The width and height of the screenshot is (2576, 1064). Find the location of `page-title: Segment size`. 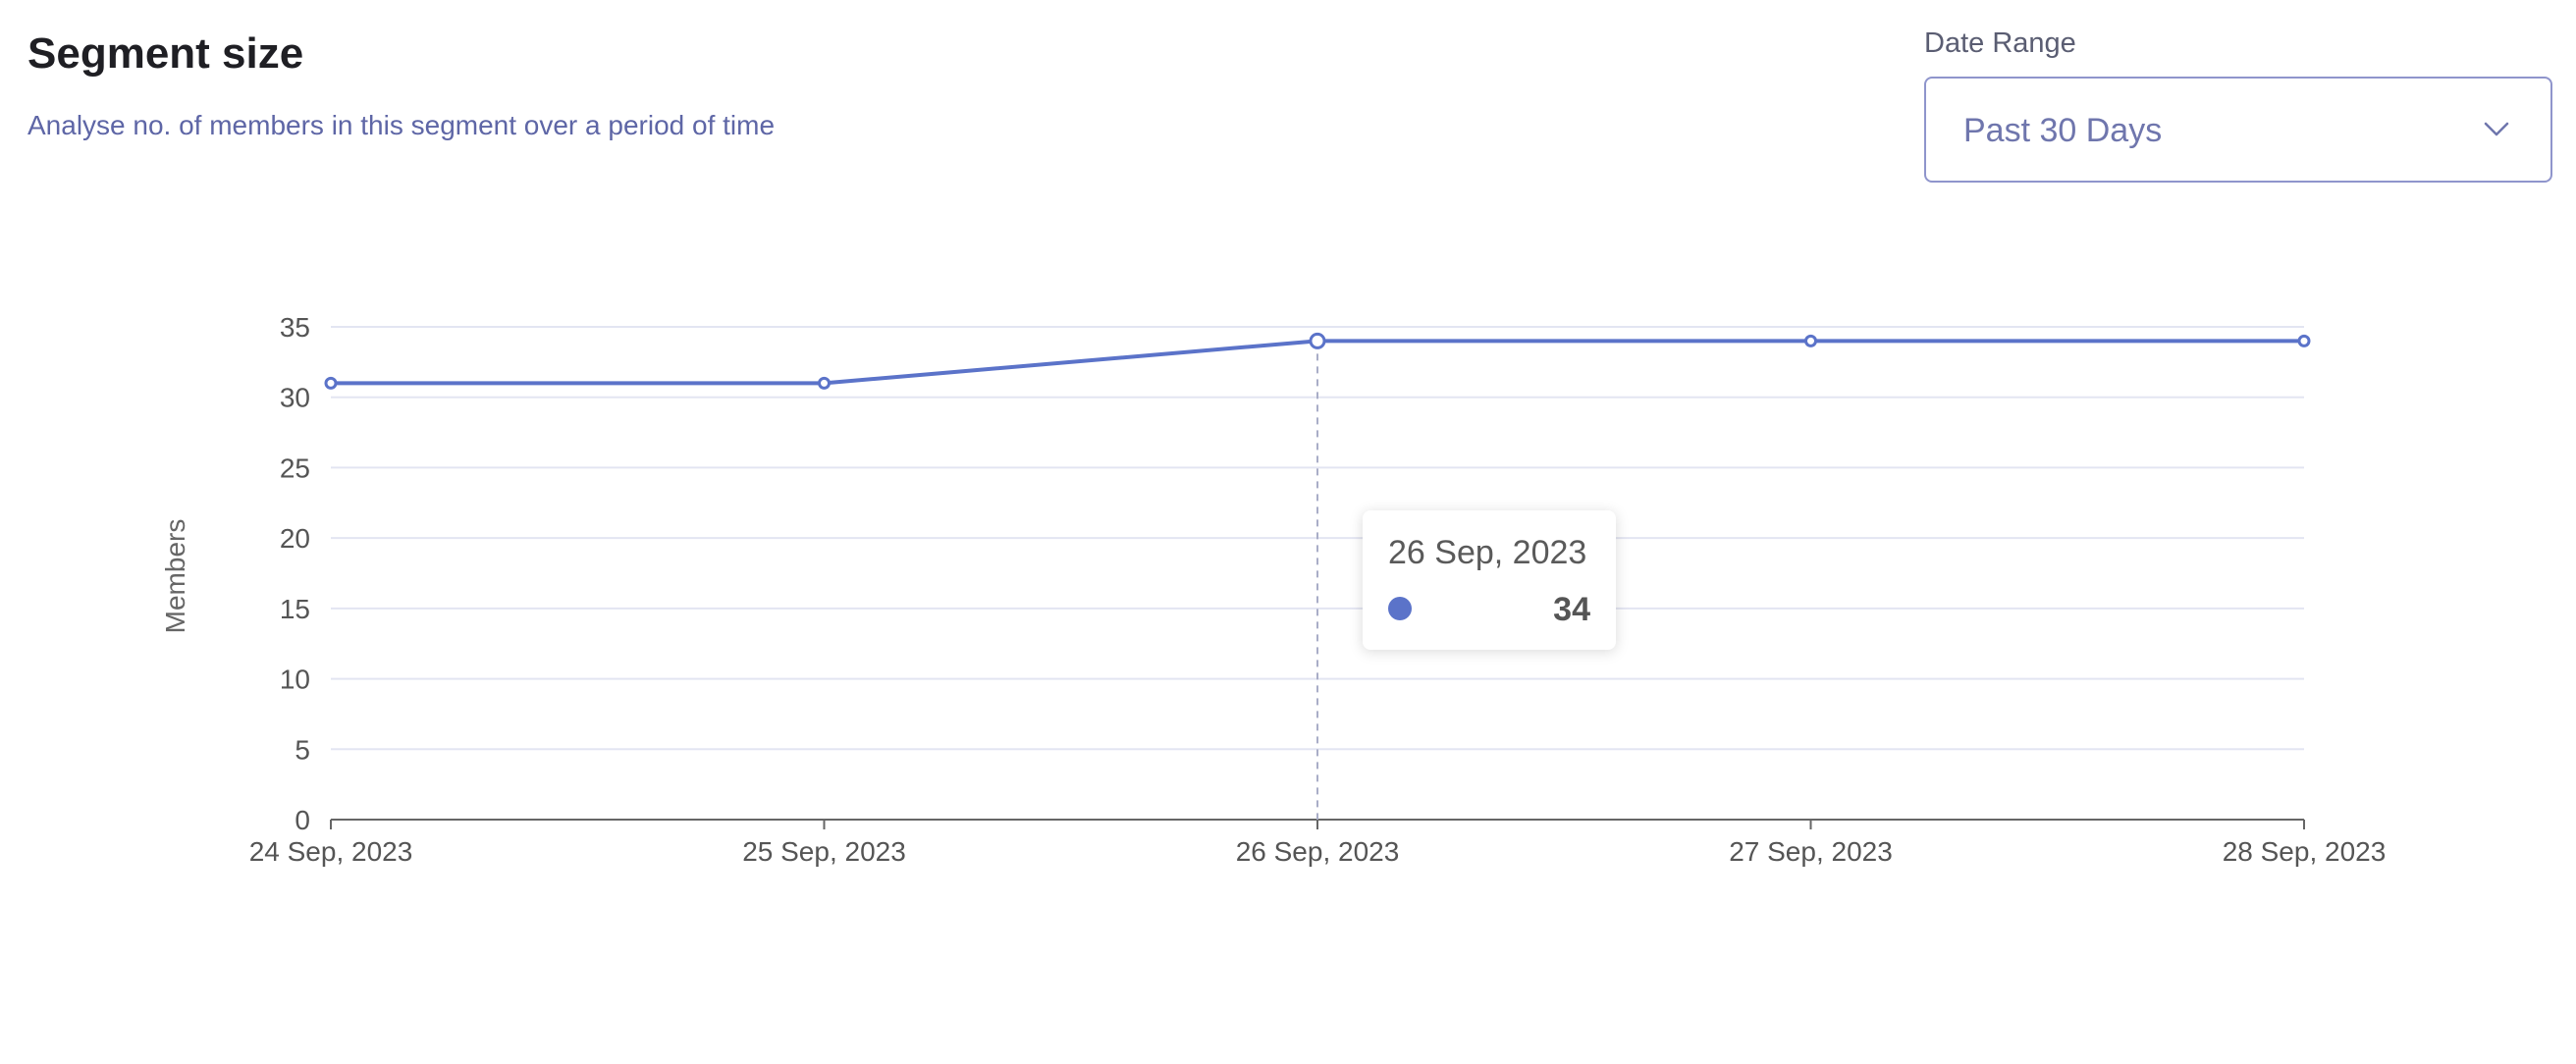

page-title: Segment size is located at coordinates (165, 54).